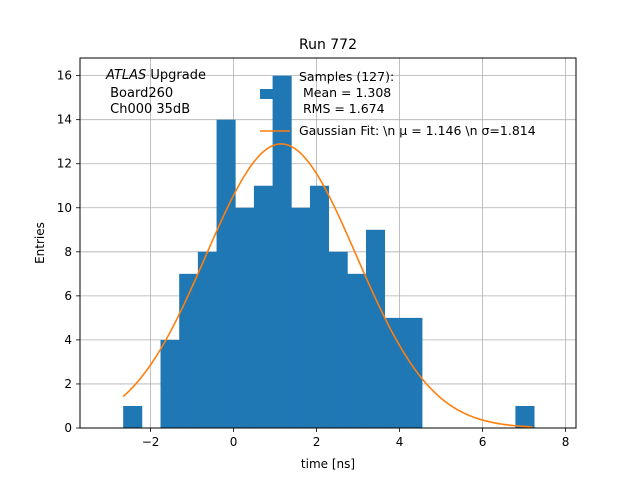 Image resolution: width=640 pixels, height=480 pixels. I want to click on annotation-board: Board260, so click(139, 93).